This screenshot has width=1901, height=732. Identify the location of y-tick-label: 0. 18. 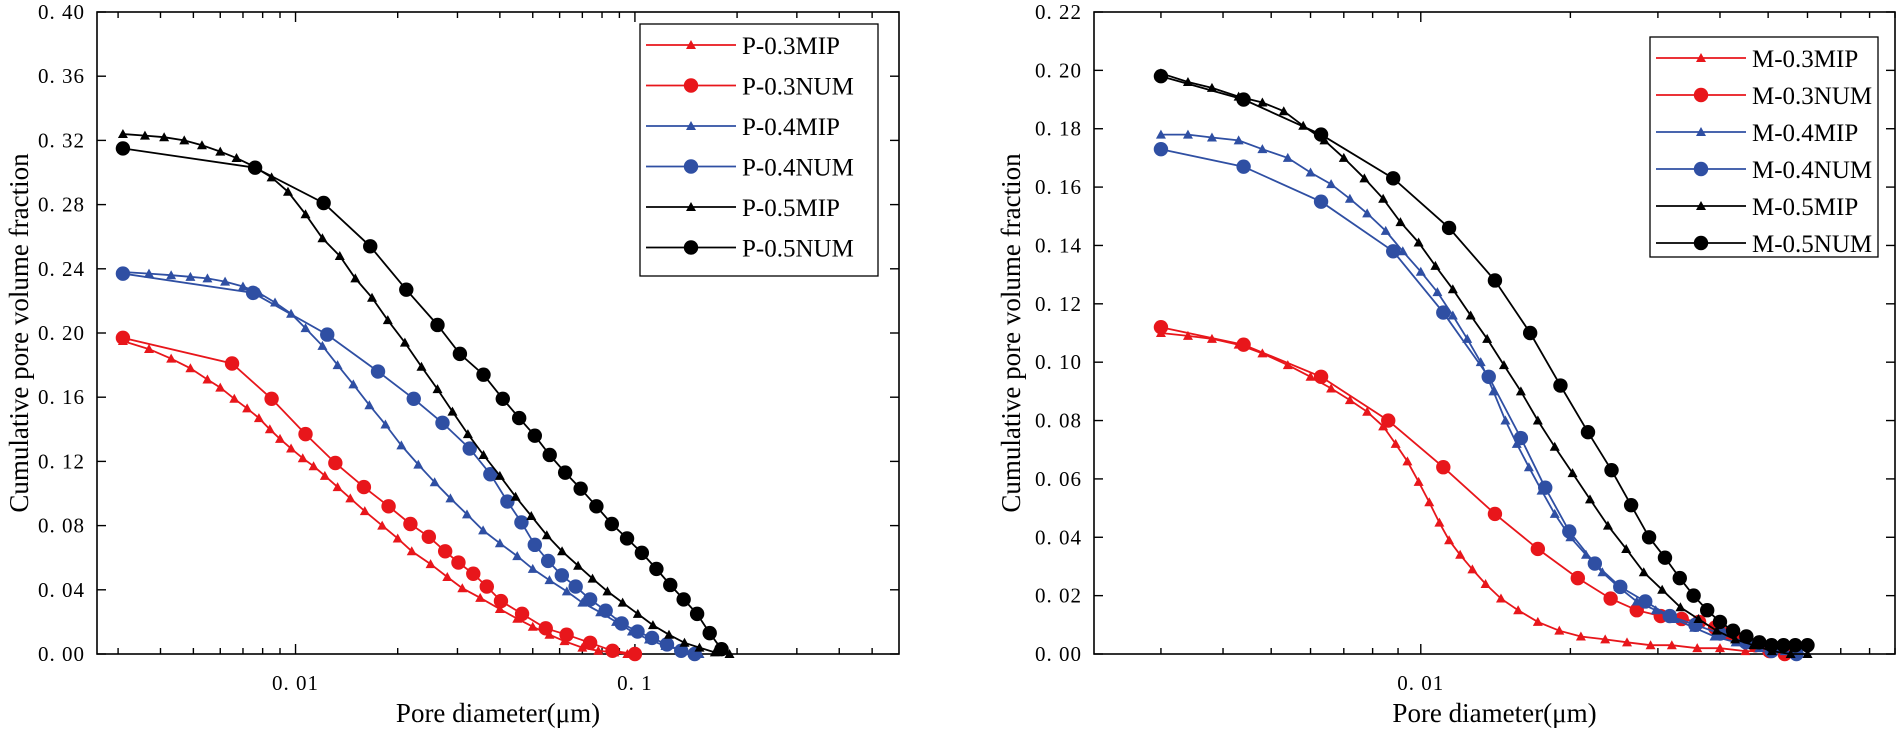
(1058, 129).